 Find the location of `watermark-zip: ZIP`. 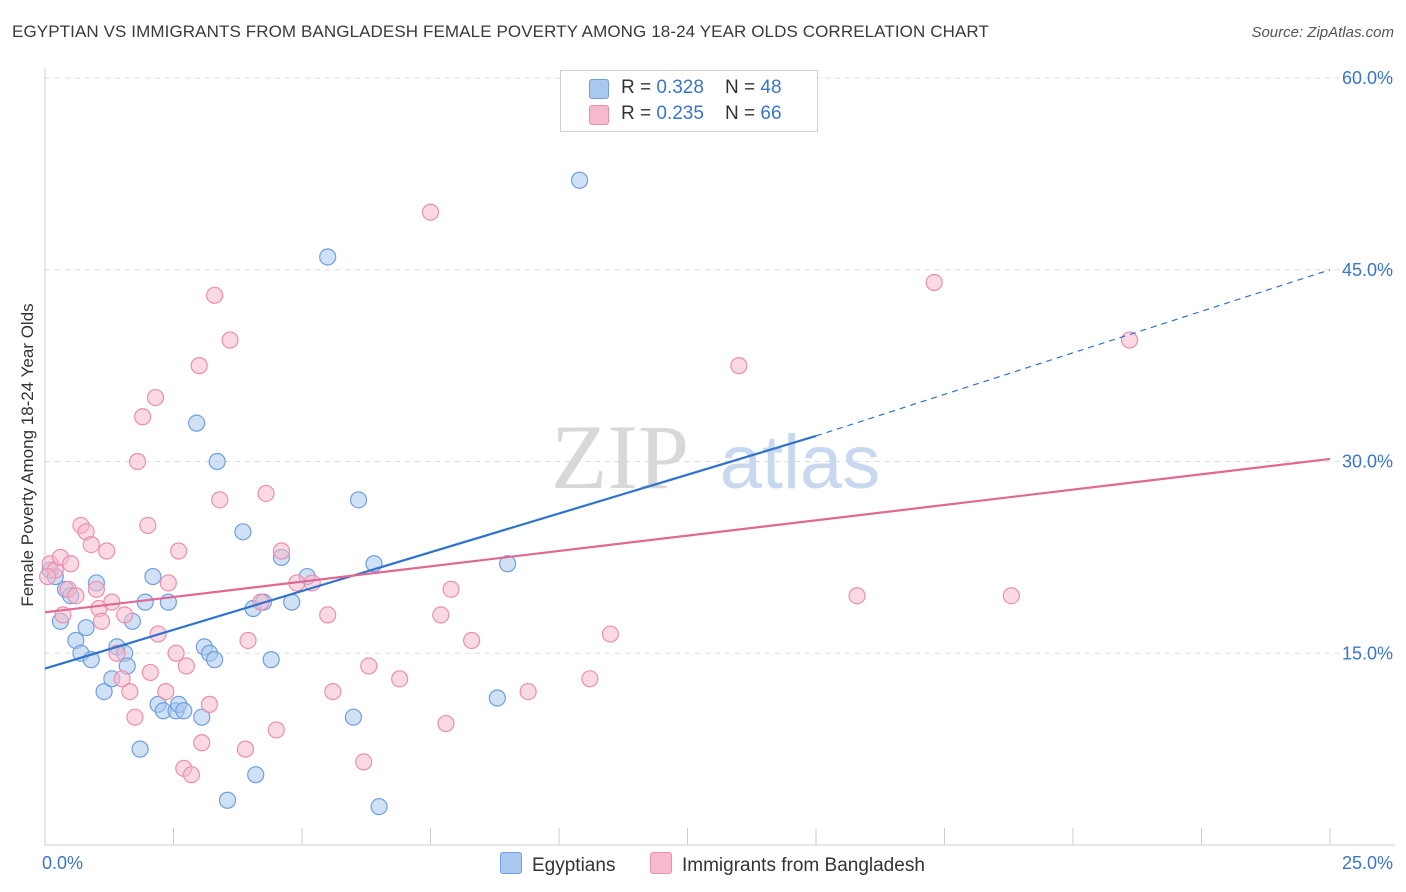

watermark-zip: ZIP is located at coordinates (620, 457).